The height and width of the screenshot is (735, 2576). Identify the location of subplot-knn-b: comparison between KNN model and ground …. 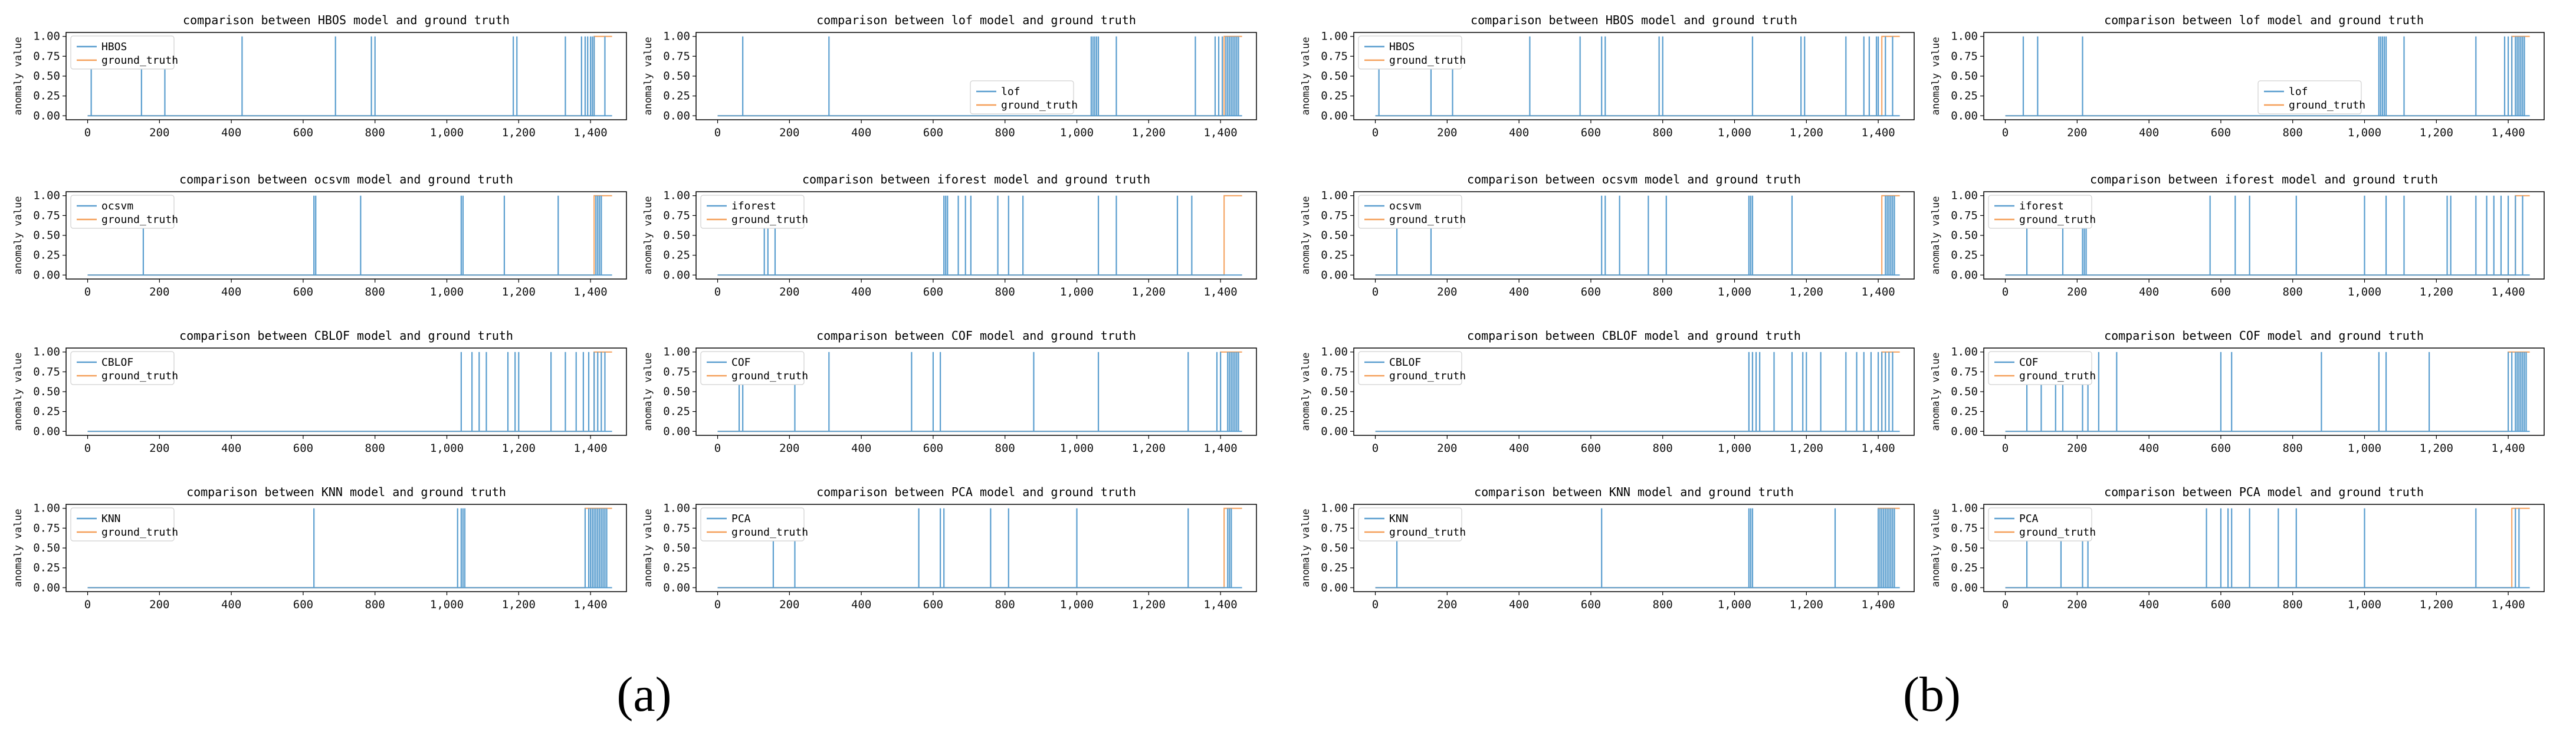
(1607, 548).